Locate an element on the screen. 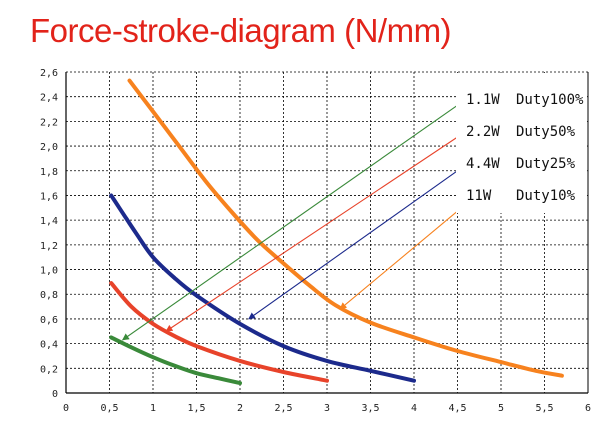 The image size is (615, 432). x-tick-label: 0,5 is located at coordinates (109, 408).